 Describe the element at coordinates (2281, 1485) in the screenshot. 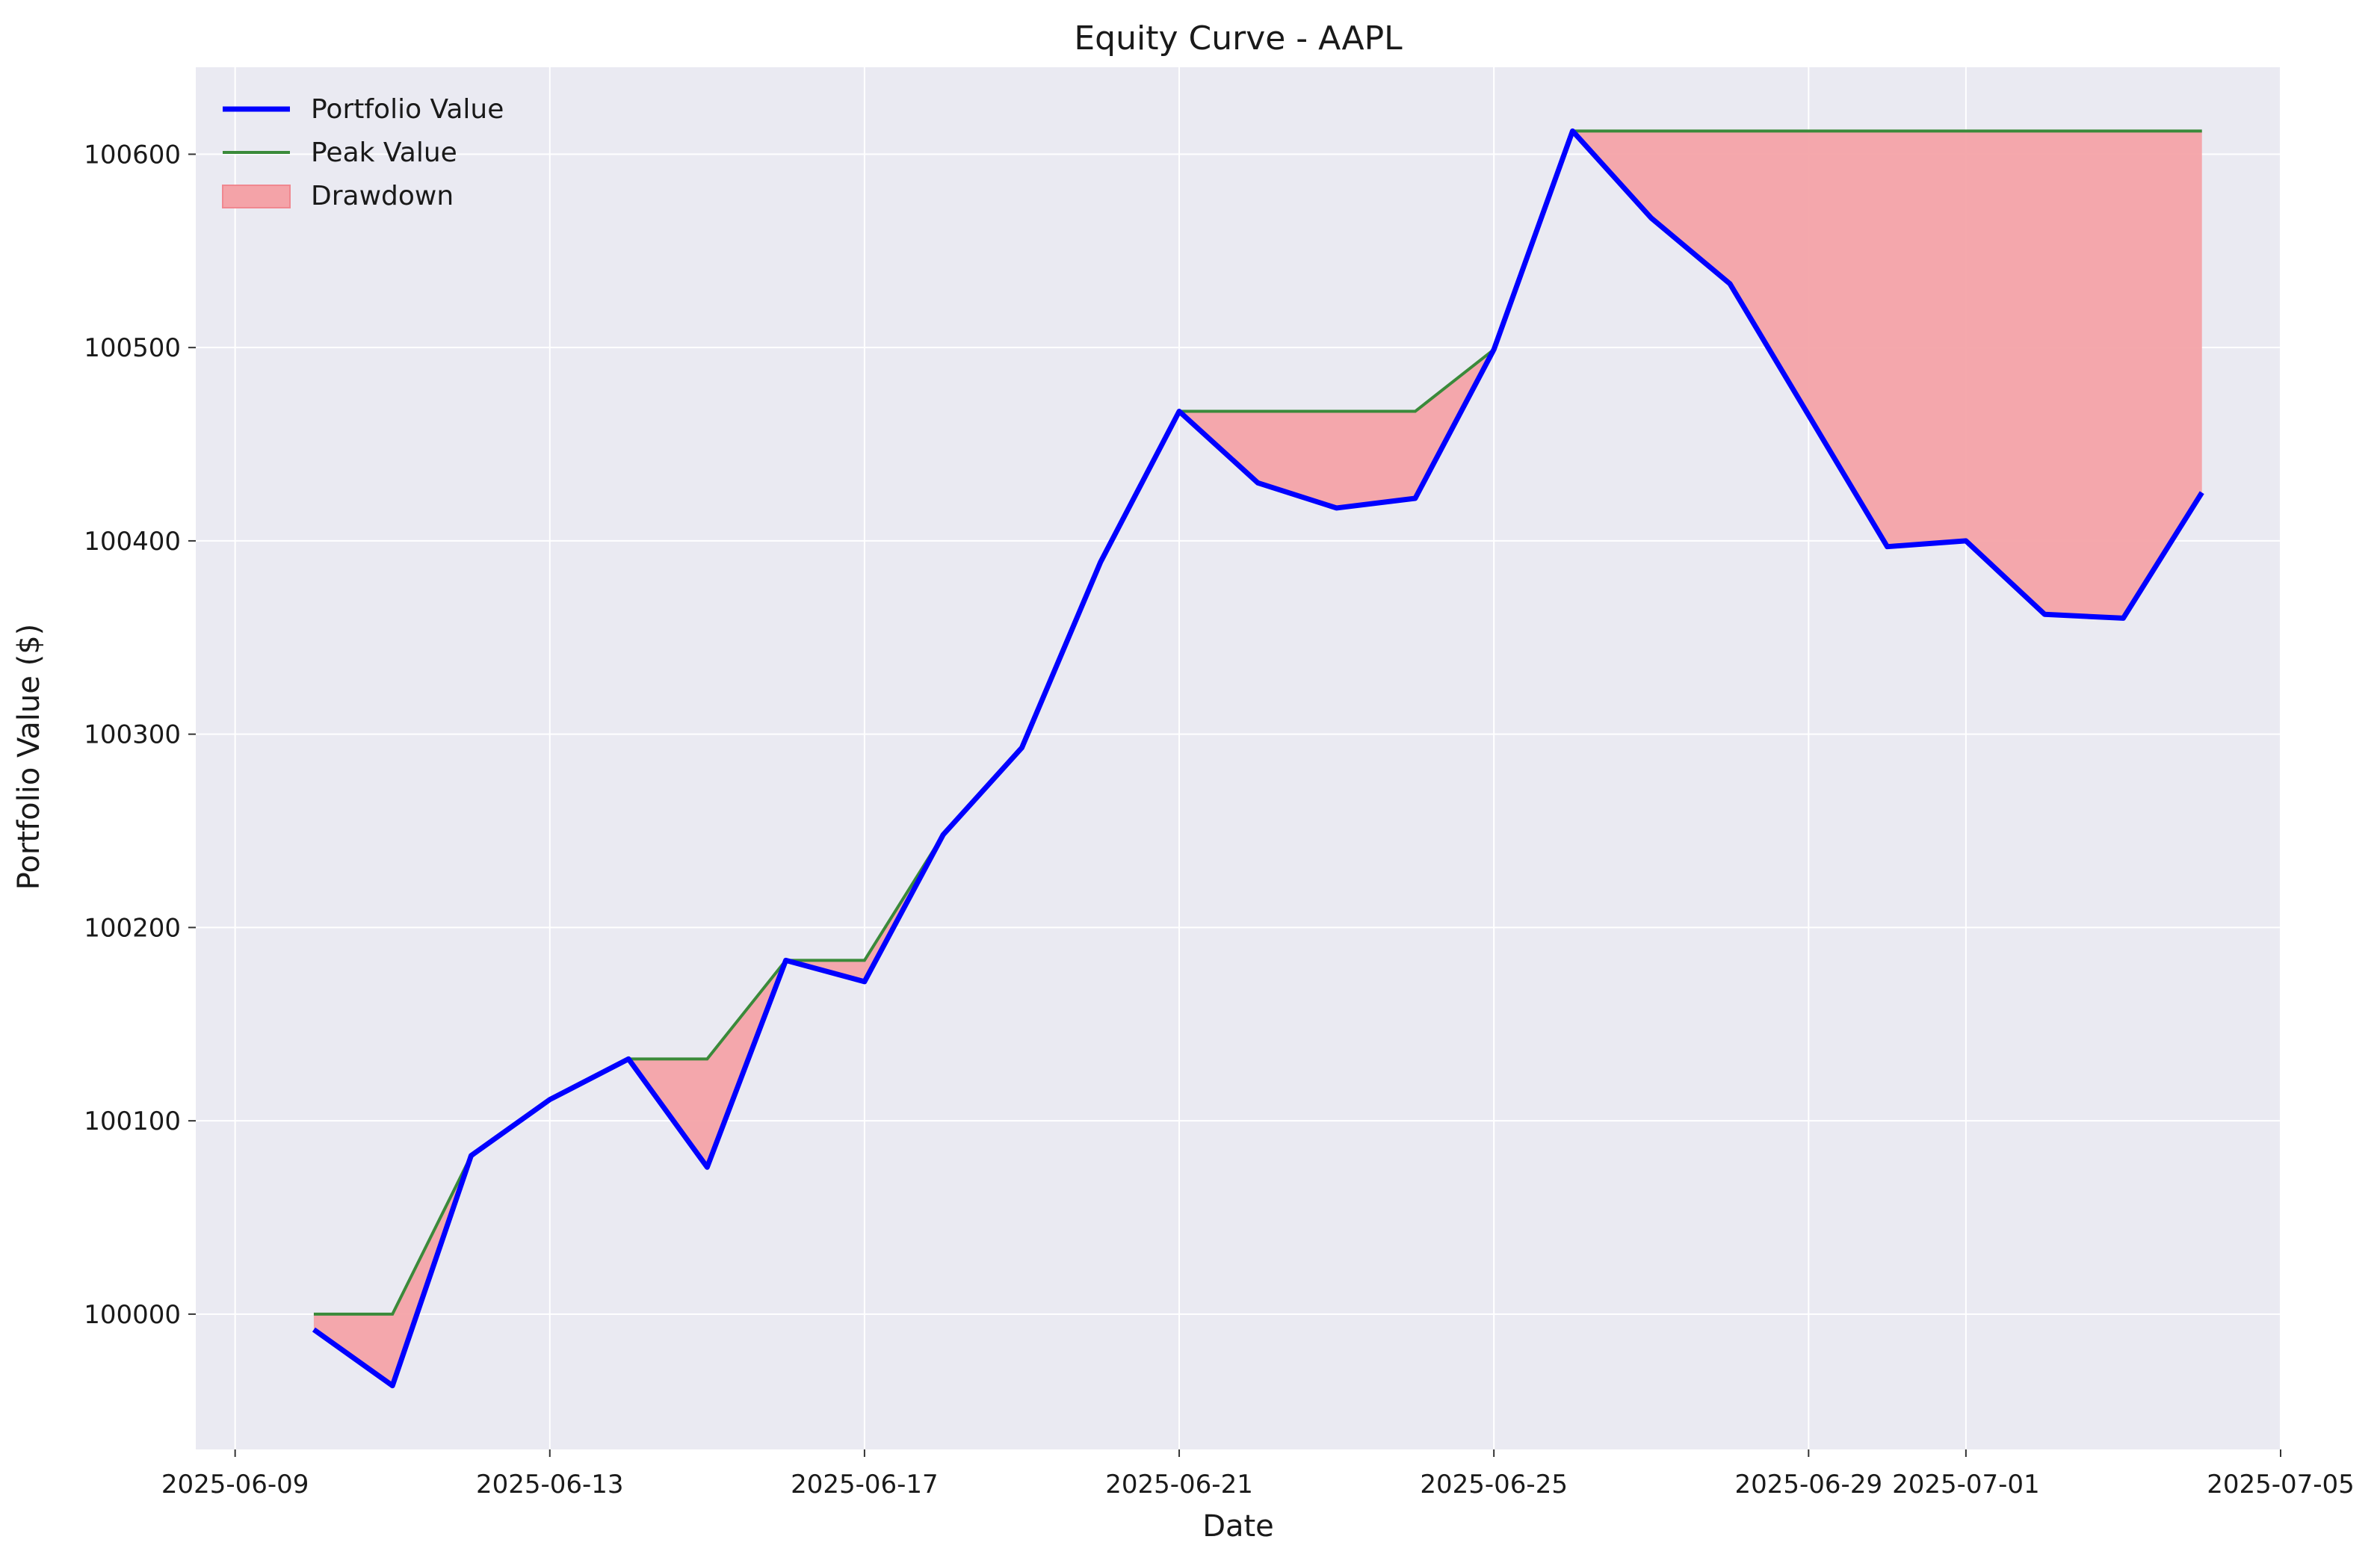

I see `x-tick-label: 2025-07-05` at that location.